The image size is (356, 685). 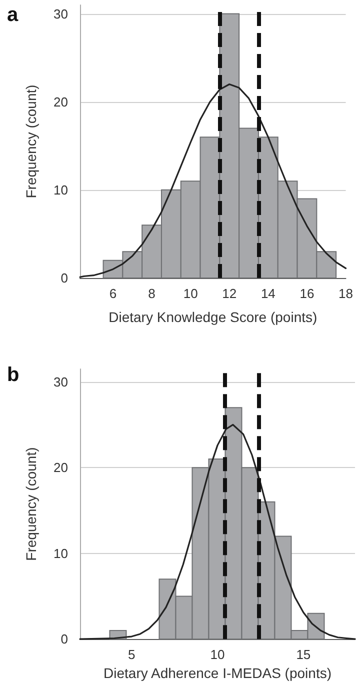 What do you see at coordinates (13, 15) in the screenshot?
I see `chart-title: a` at bounding box center [13, 15].